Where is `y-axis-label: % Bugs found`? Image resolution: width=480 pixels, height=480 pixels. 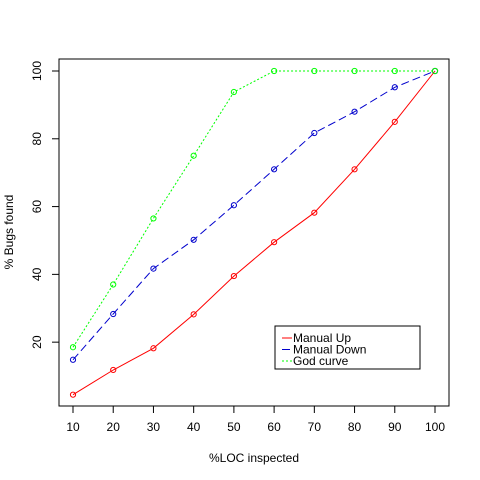
y-axis-label: % Bugs found is located at coordinates (9, 232).